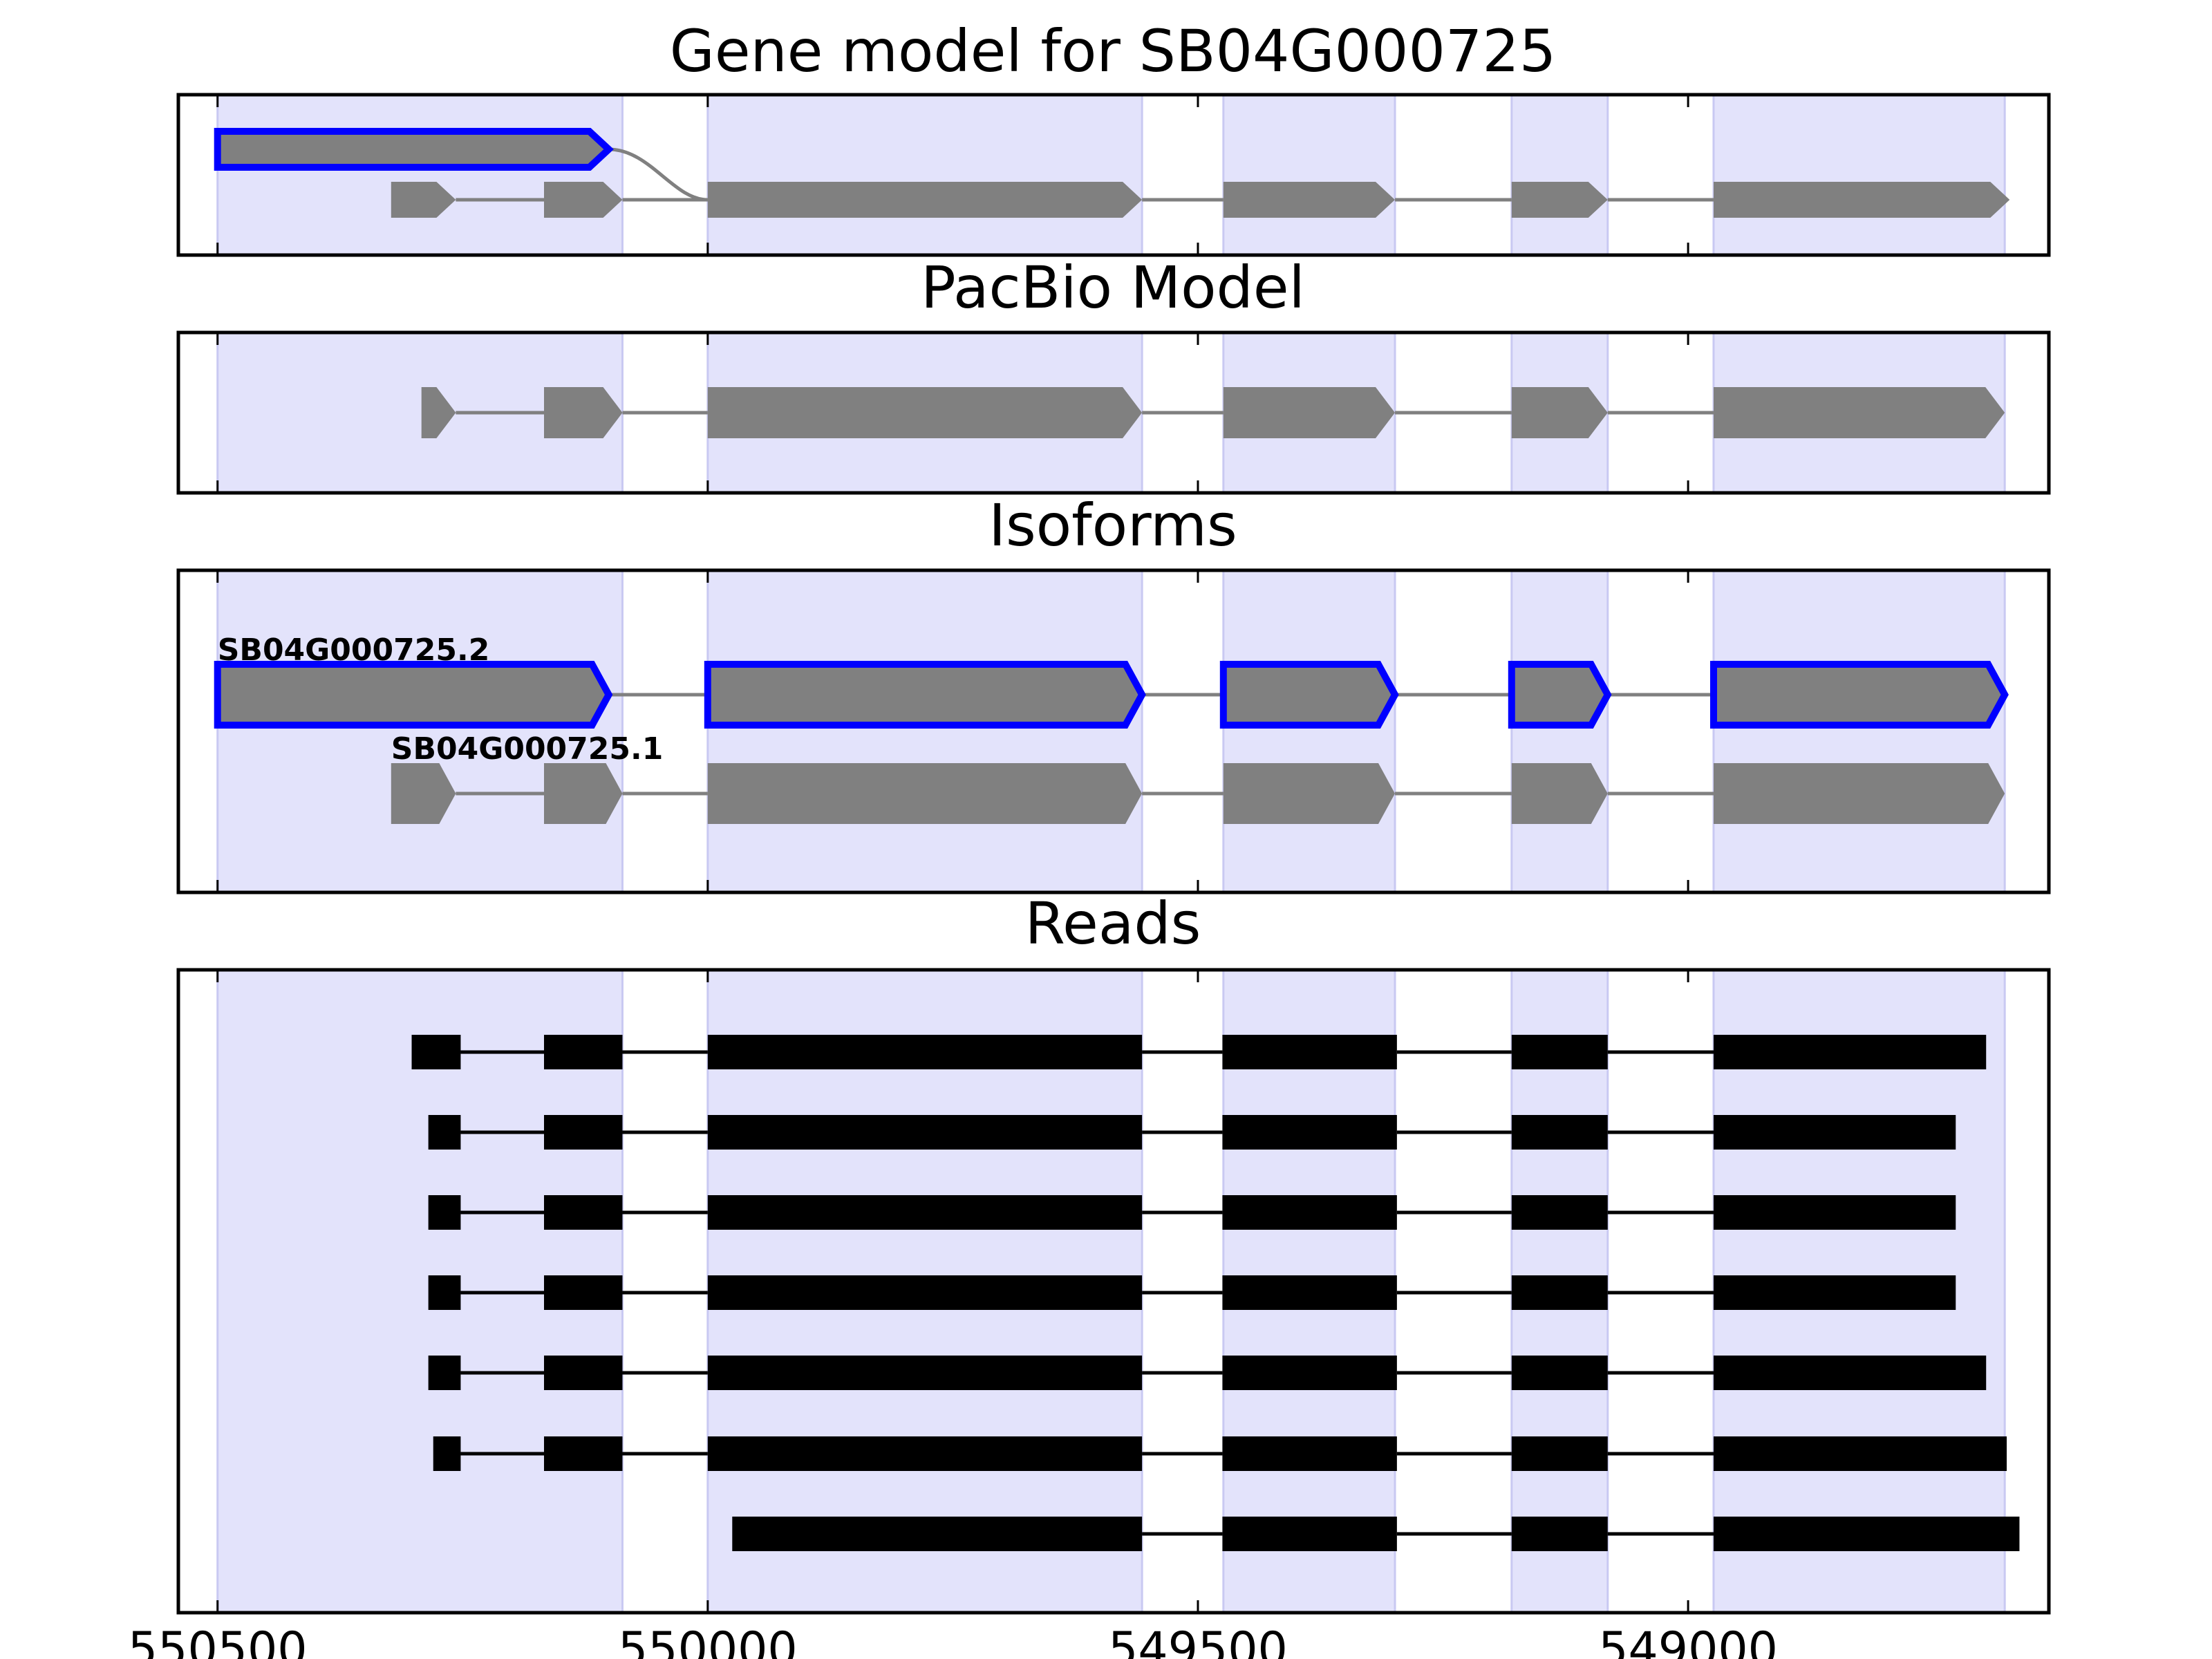 The width and height of the screenshot is (2212, 1659). What do you see at coordinates (1198, 777) in the screenshot?
I see `transcript-track: SB04G000725.1` at bounding box center [1198, 777].